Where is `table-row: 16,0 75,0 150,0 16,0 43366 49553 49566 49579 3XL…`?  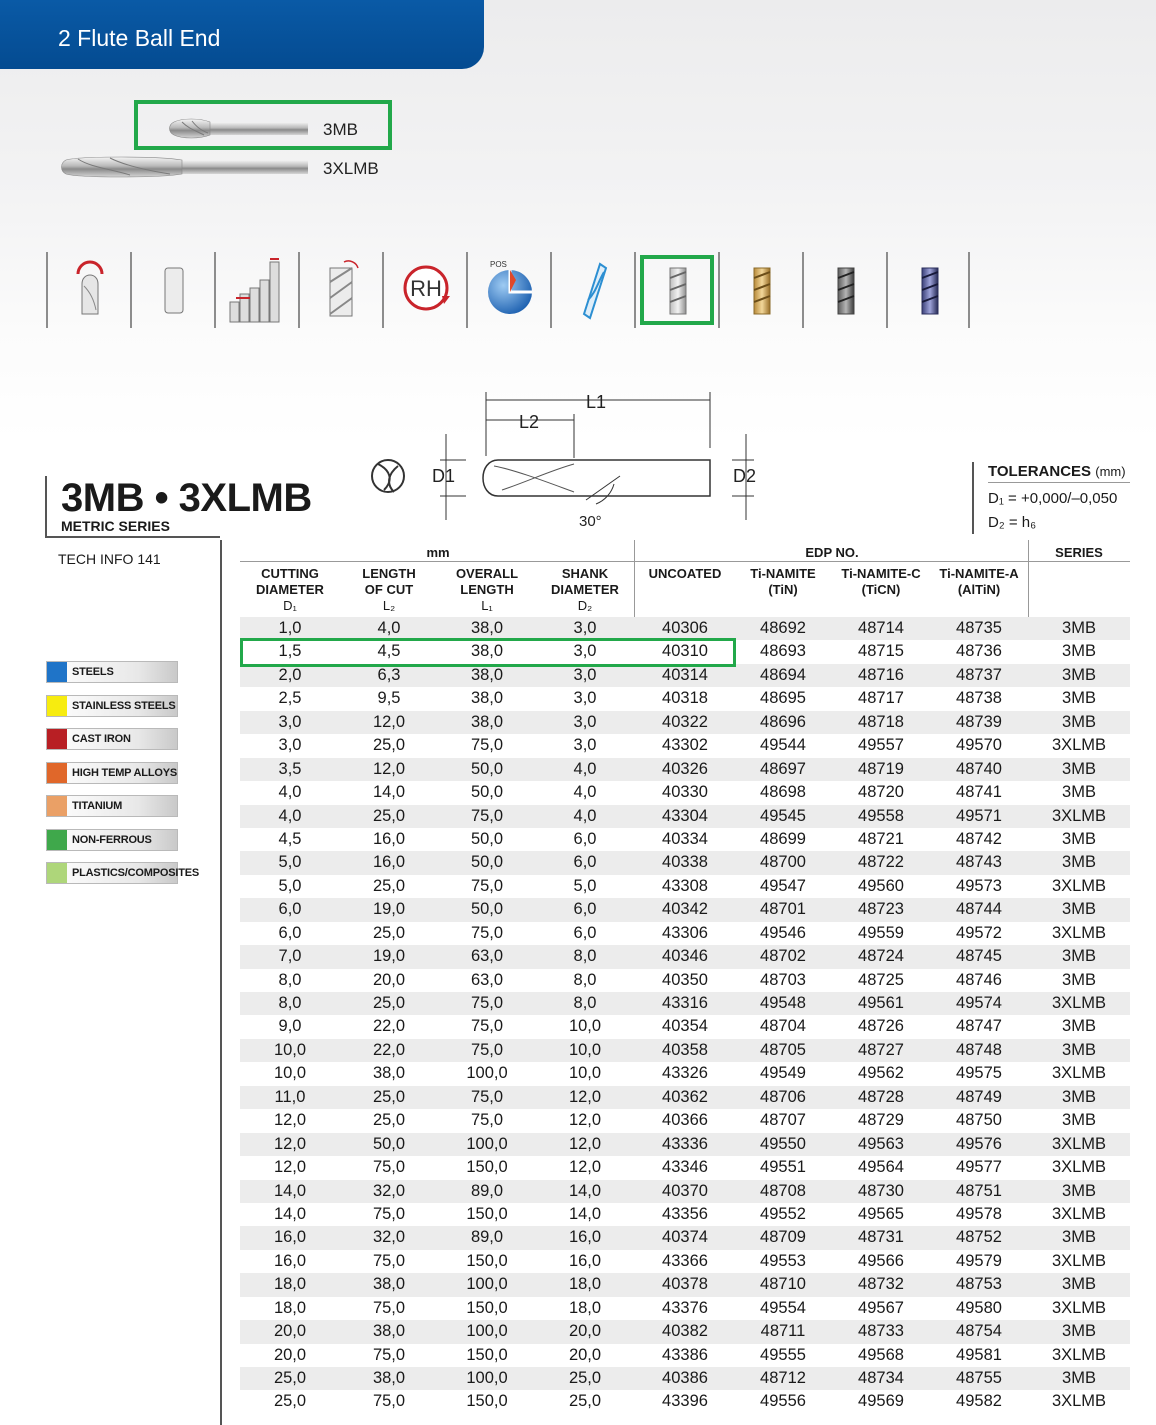
table-row: 16,0 75,0 150,0 16,0 43366 49553 49566 49579 3XL… is located at coordinates (685, 1261).